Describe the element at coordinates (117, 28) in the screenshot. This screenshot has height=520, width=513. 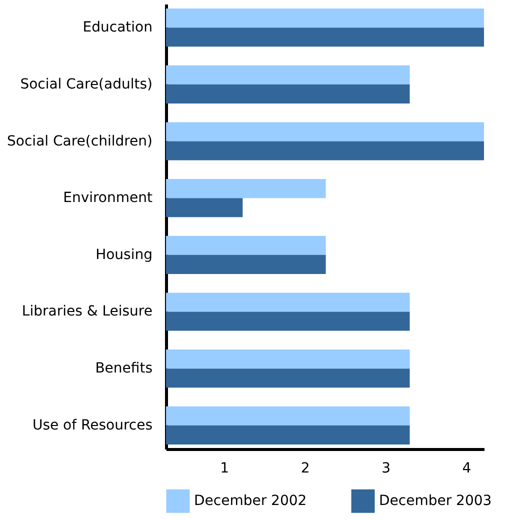
I see `y-tick-label: Education` at that location.